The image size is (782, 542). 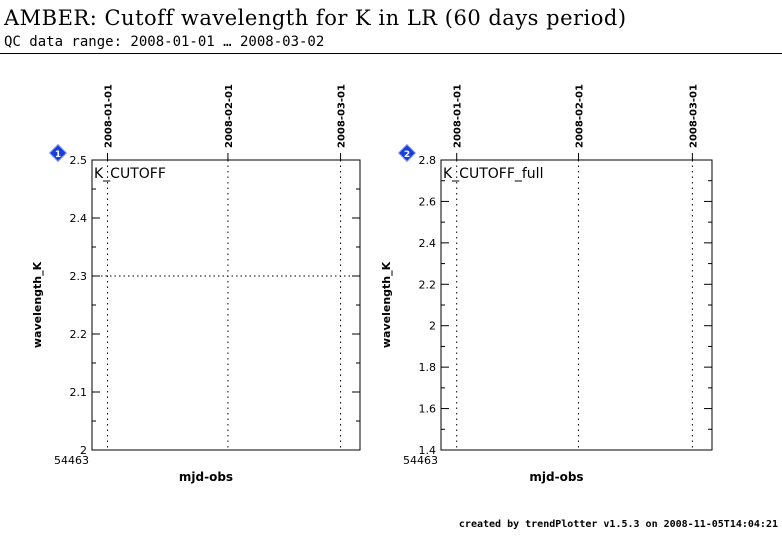 What do you see at coordinates (428, 201) in the screenshot?
I see `y-tick-label: 2.6` at bounding box center [428, 201].